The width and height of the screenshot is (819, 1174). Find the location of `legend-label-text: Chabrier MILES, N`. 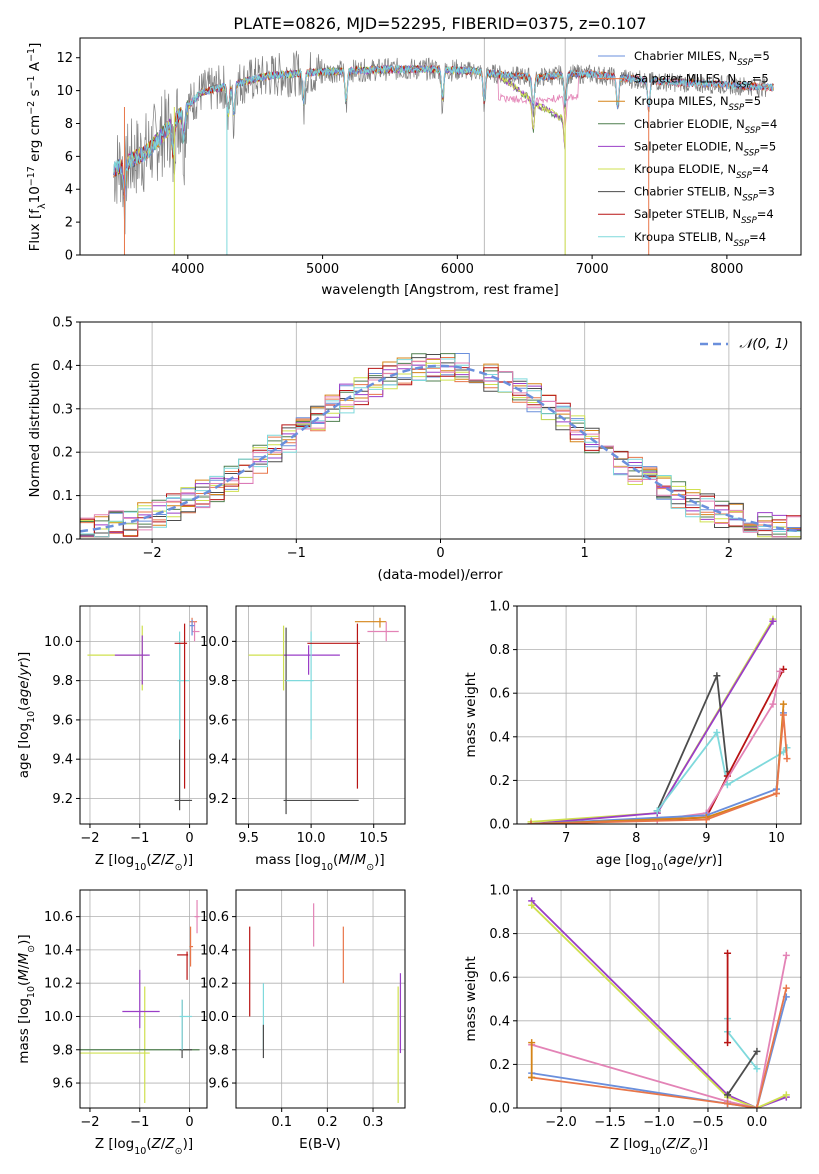

legend-label-text: Chabrier MILES, N is located at coordinates (685, 56).